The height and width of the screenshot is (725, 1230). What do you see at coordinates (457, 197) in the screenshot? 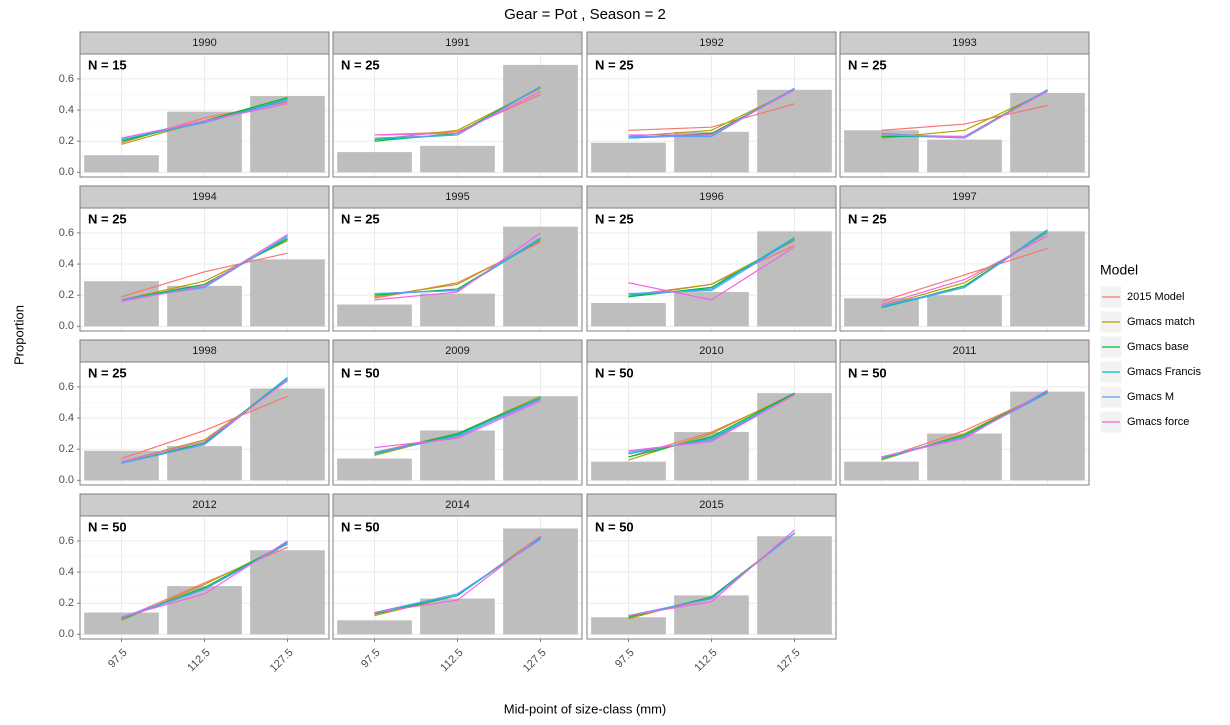
I see `strip-title: 1995` at bounding box center [457, 197].